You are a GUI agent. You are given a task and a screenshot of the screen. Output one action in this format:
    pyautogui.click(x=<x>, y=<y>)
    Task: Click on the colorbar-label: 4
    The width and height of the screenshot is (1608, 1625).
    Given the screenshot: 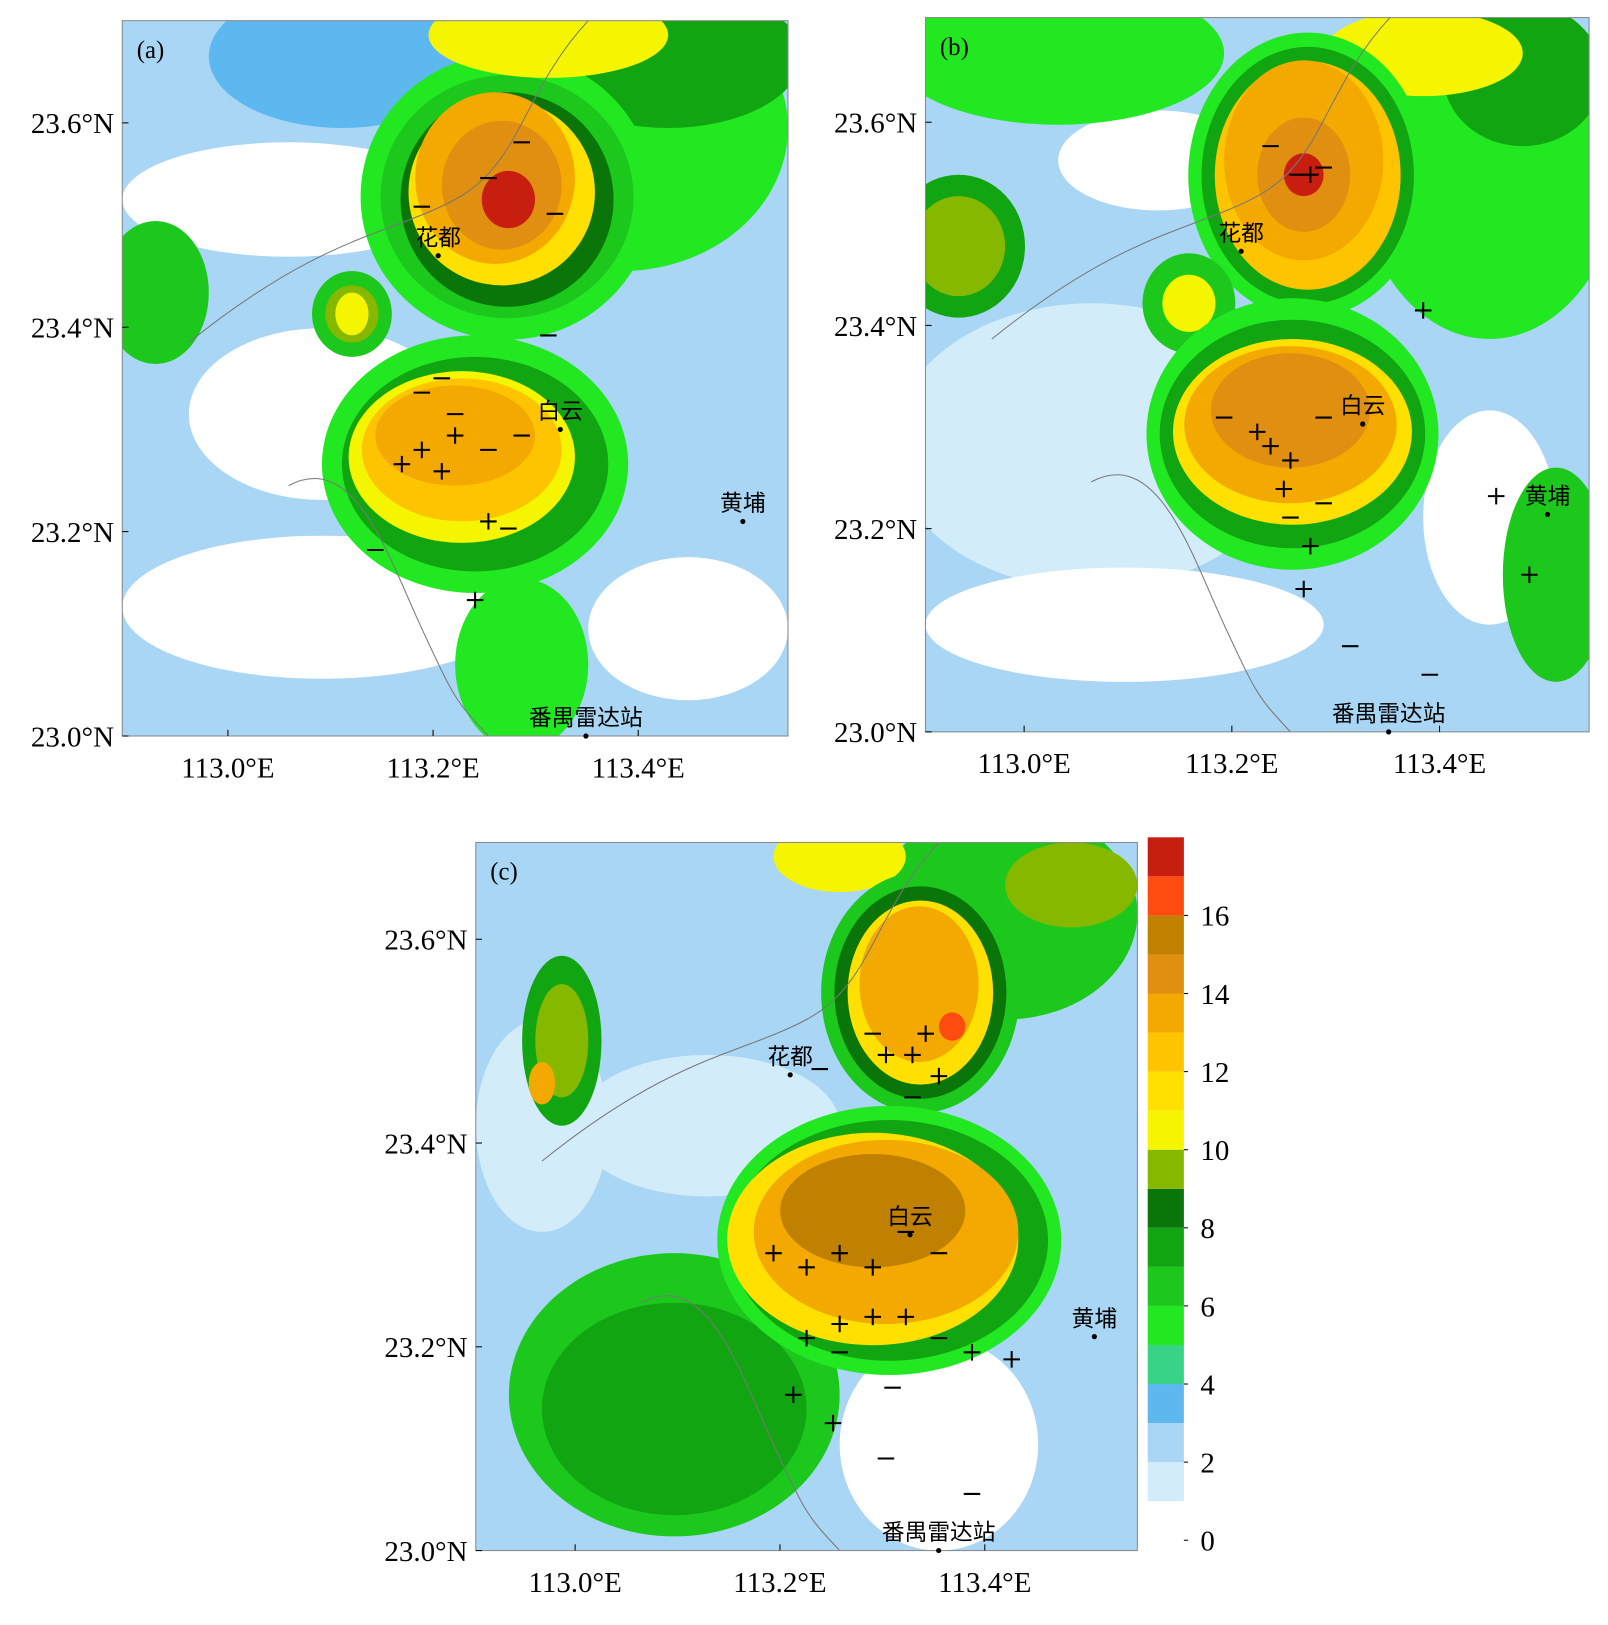 What is the action you would take?
    pyautogui.click(x=1207, y=1385)
    